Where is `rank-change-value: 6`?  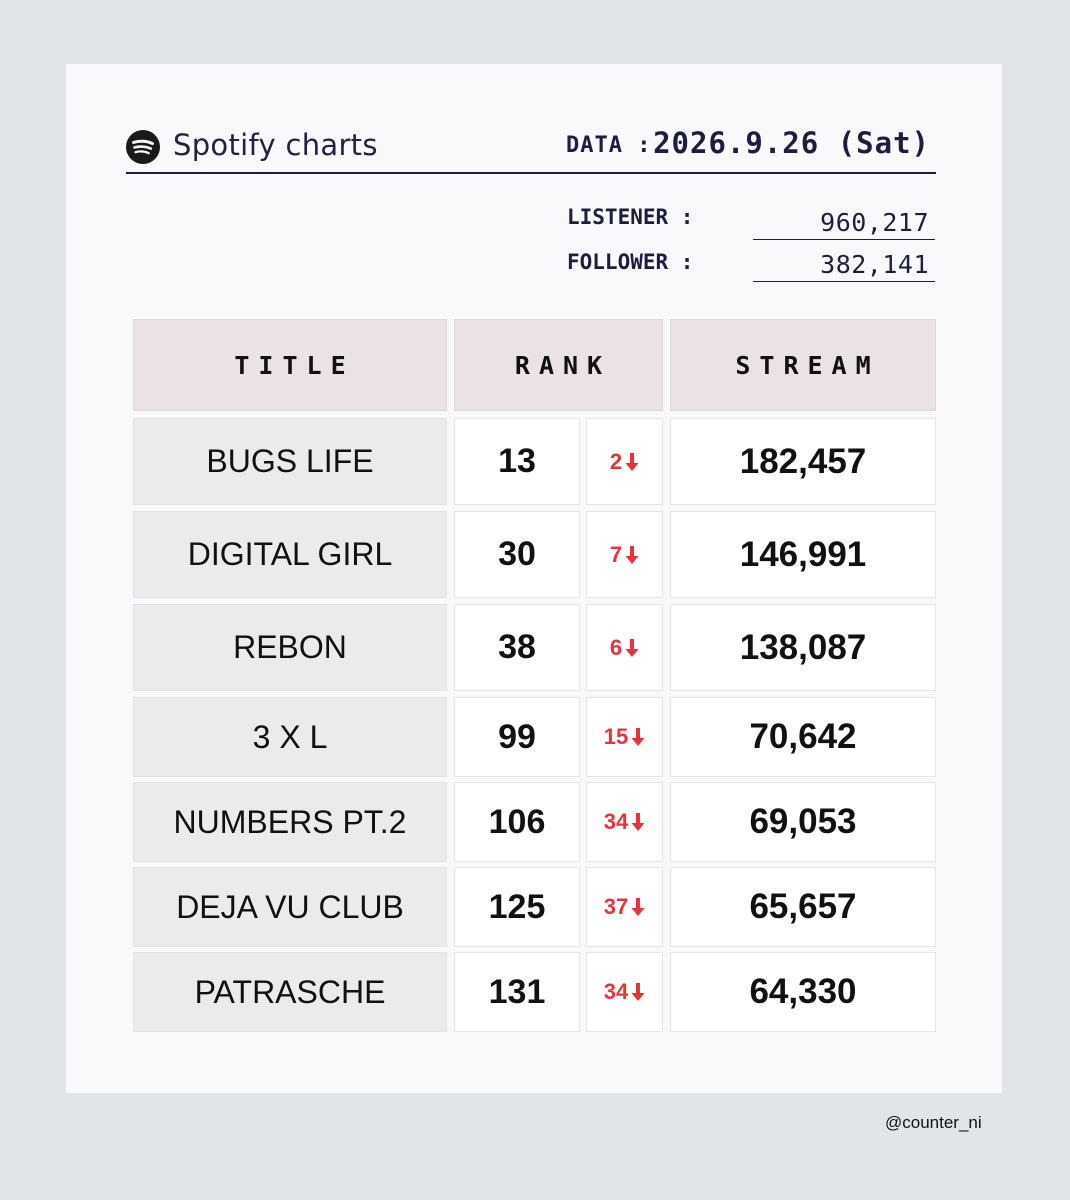
rank-change-value: 6 is located at coordinates (616, 647).